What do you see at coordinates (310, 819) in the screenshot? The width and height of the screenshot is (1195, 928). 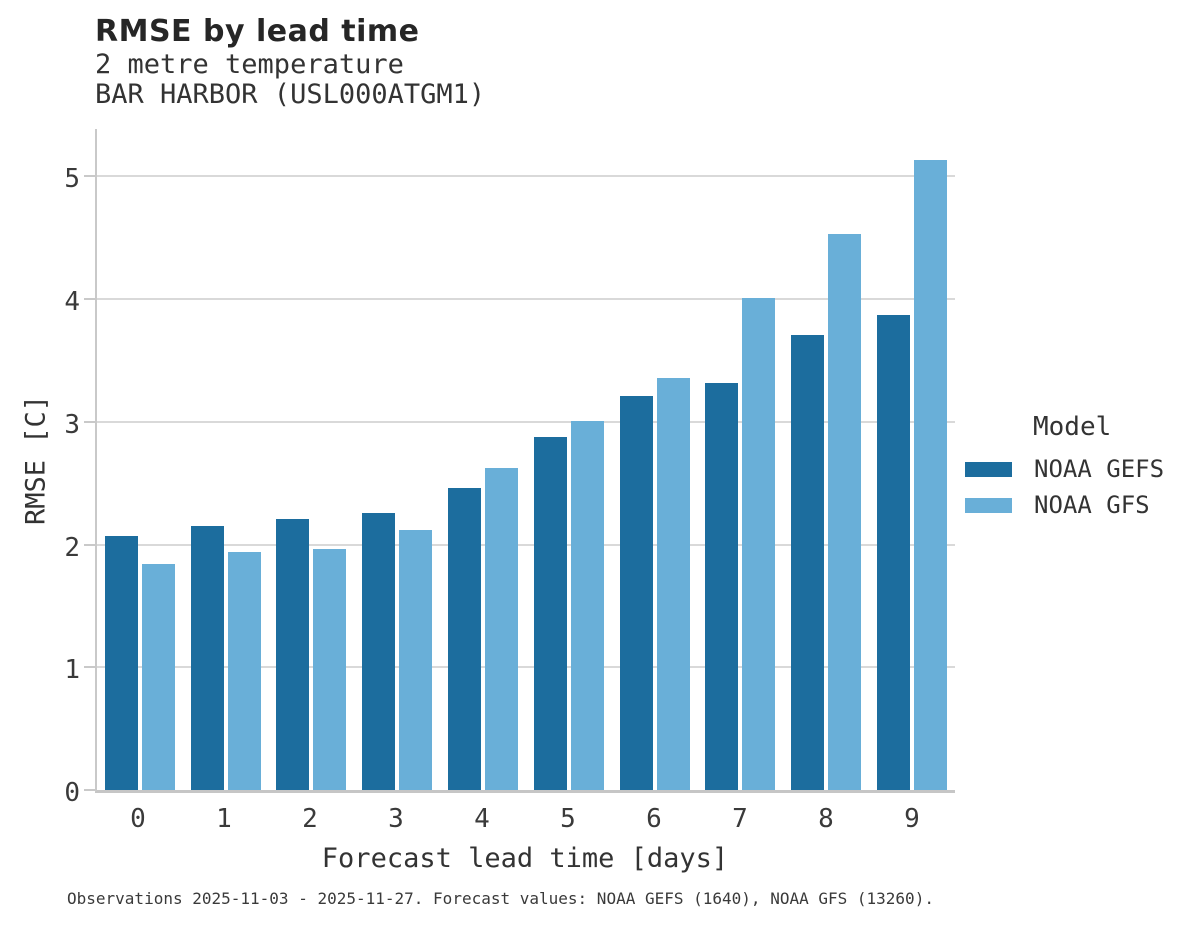 I see `x-tick-label-2: 2` at bounding box center [310, 819].